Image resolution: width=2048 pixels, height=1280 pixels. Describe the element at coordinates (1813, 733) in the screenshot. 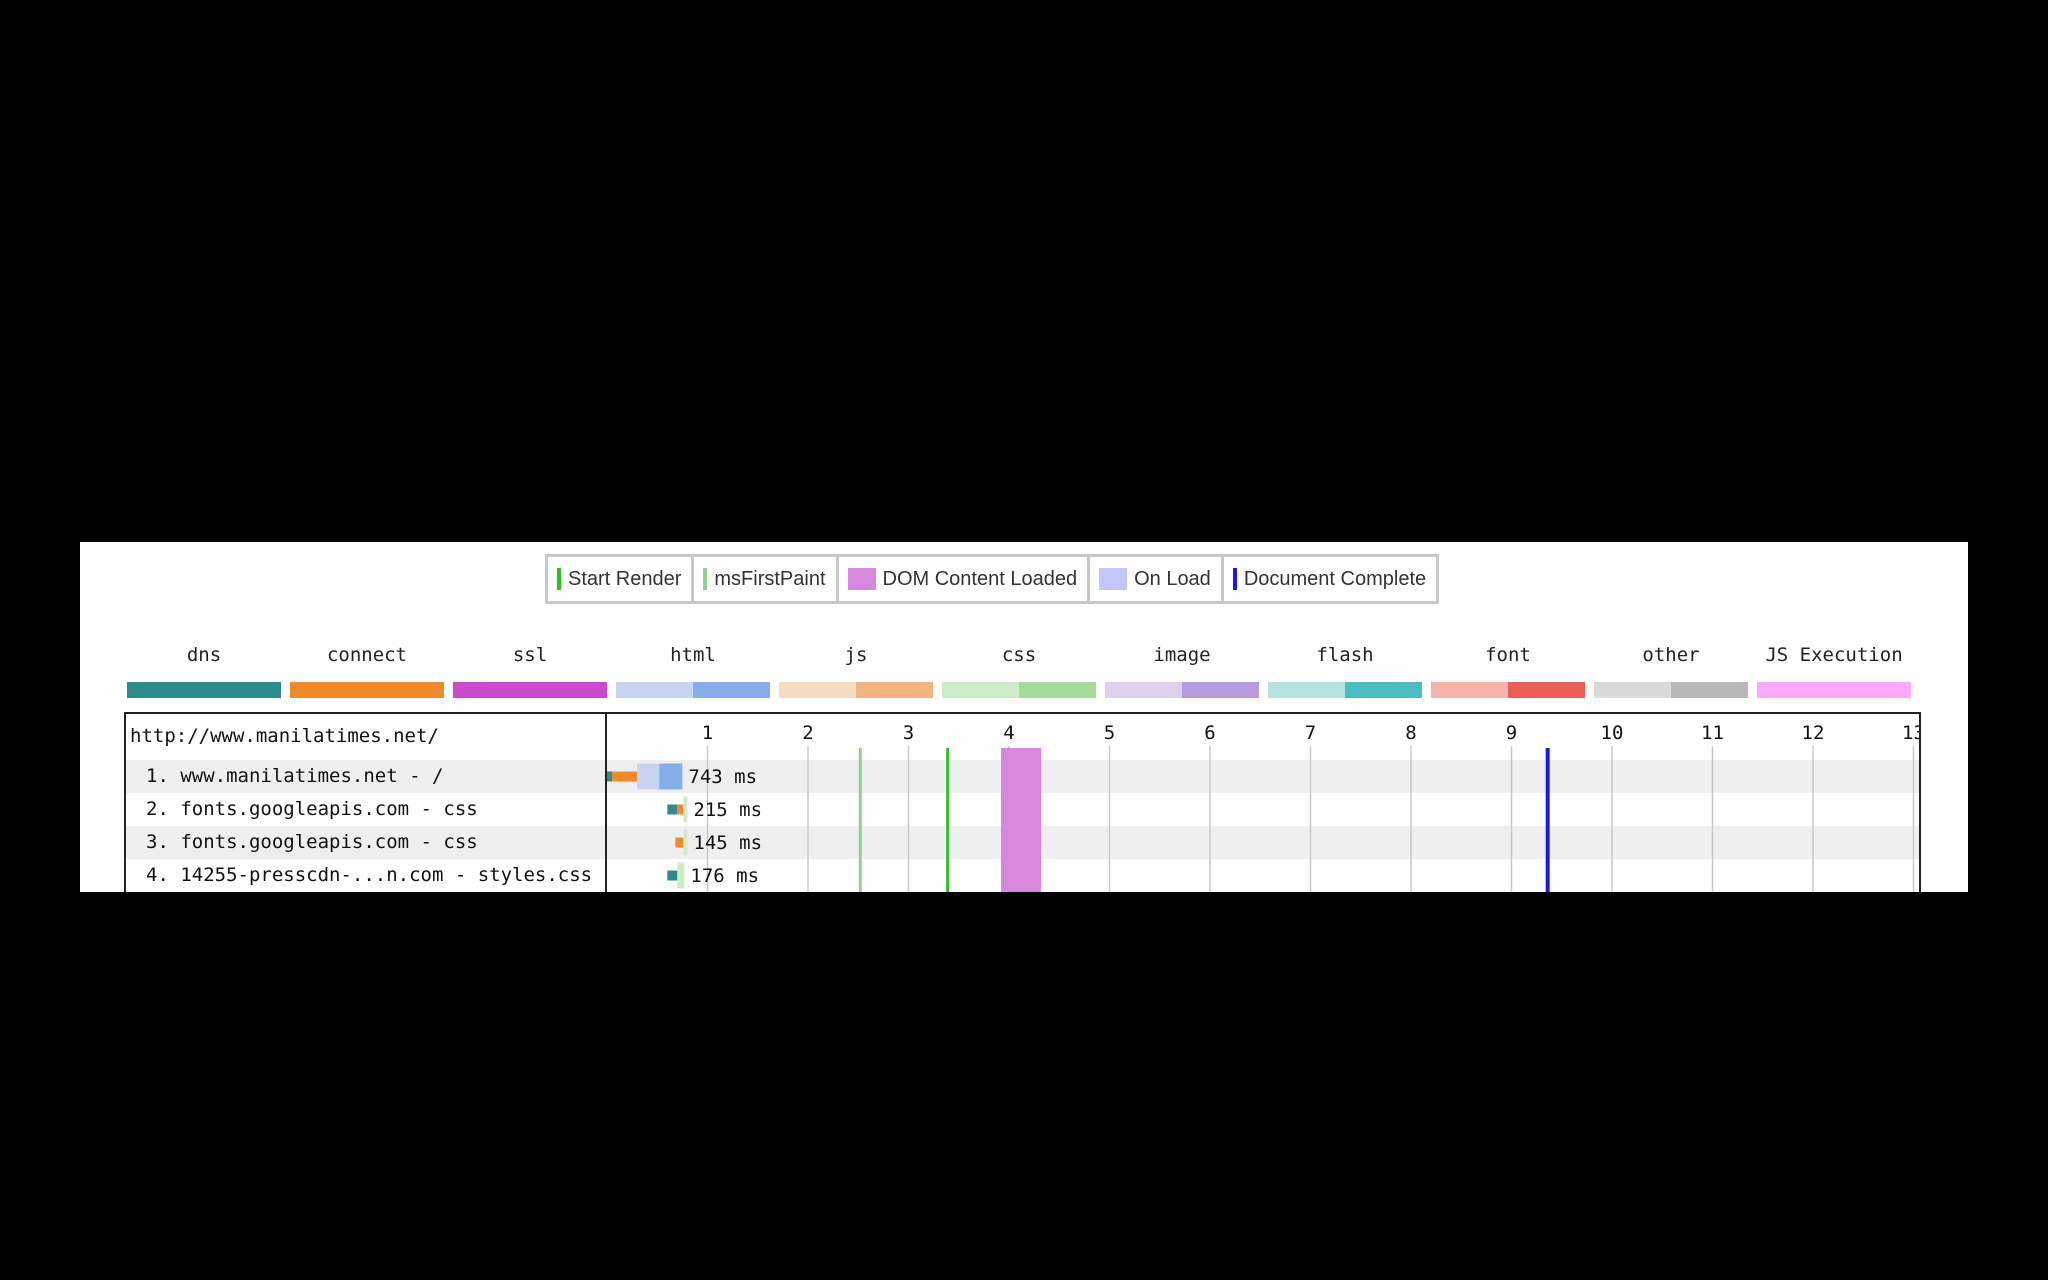

I see `tick-label: 12` at that location.